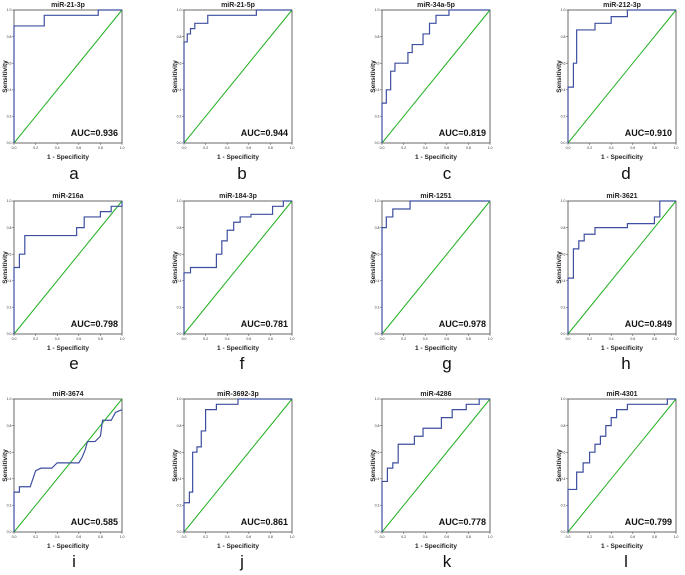 Image resolution: width=685 pixels, height=575 pixels. Describe the element at coordinates (94, 522) in the screenshot. I see `auc-label: AUC=0.585` at that location.